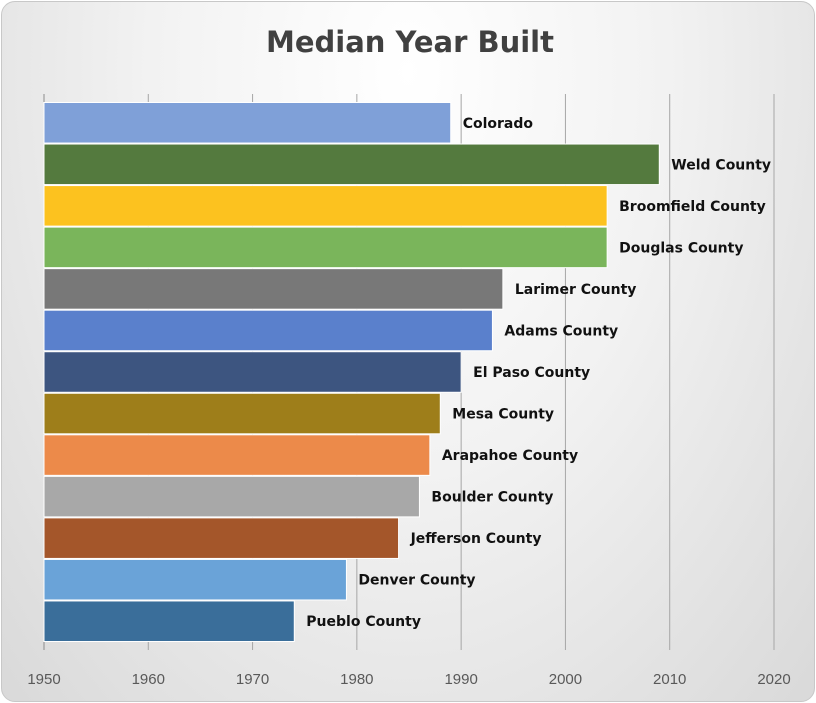 Image resolution: width=816 pixels, height=703 pixels. What do you see at coordinates (410, 42) in the screenshot?
I see `chart-title: Median Year Built` at bounding box center [410, 42].